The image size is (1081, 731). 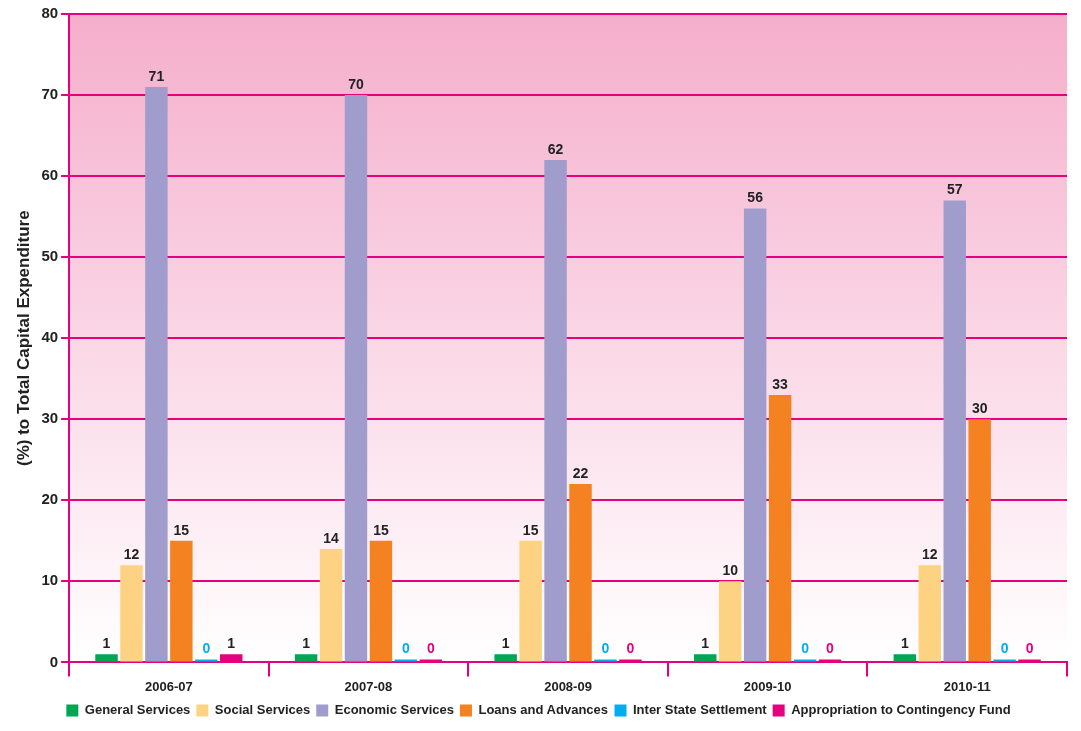 What do you see at coordinates (50, 418) in the screenshot?
I see `y-tick-label: 30` at bounding box center [50, 418].